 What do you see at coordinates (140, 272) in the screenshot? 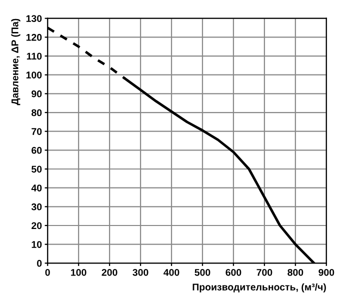
I see `x-tick-label: 300` at bounding box center [140, 272].